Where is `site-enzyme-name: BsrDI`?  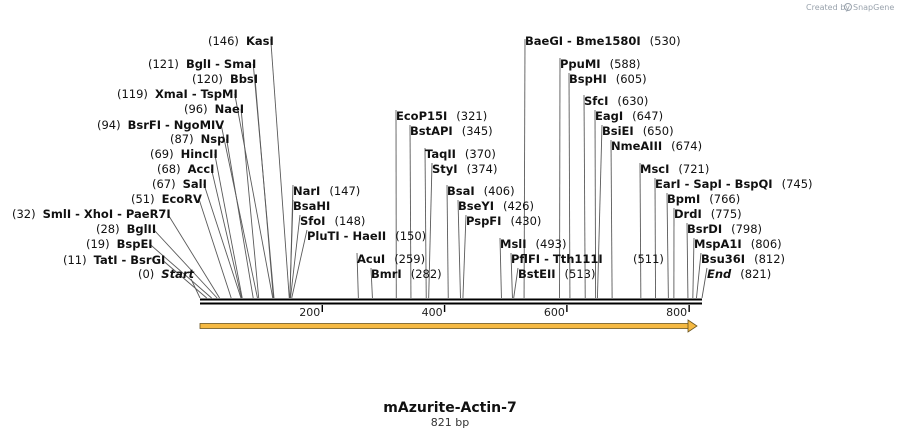
site-enzyme-name: BsrDI is located at coordinates (704, 229).